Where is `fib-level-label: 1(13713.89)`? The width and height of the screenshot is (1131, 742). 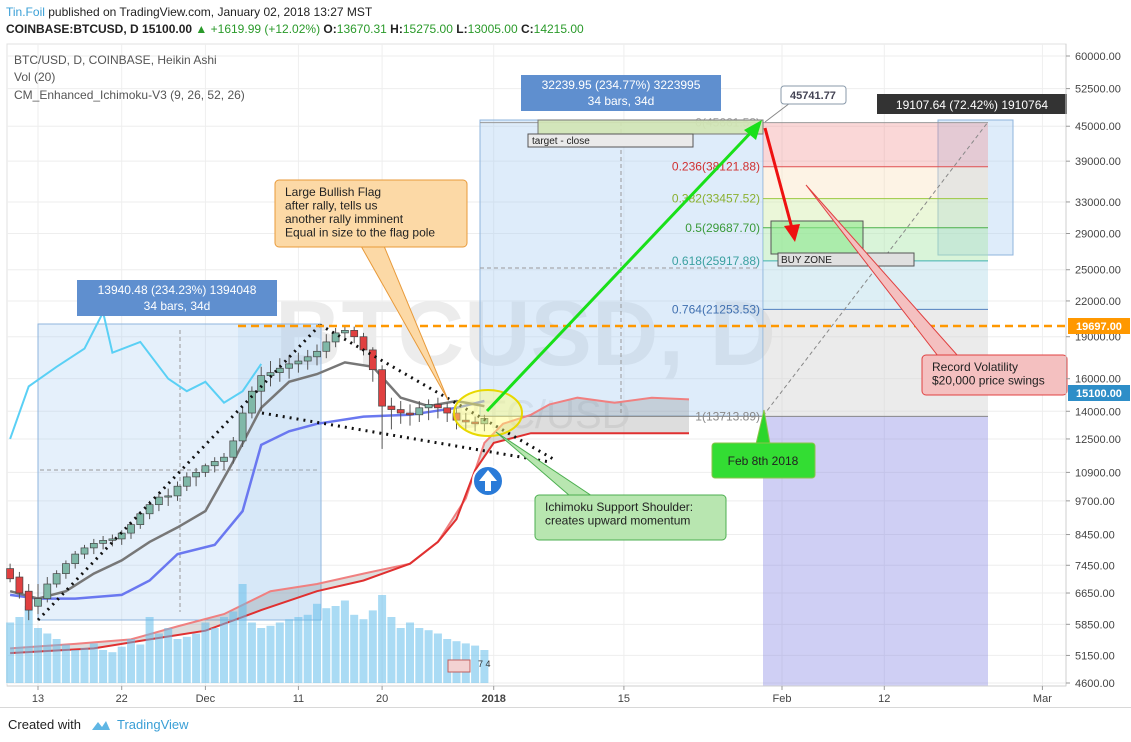 fib-level-label: 1(13713.89) is located at coordinates (727, 416).